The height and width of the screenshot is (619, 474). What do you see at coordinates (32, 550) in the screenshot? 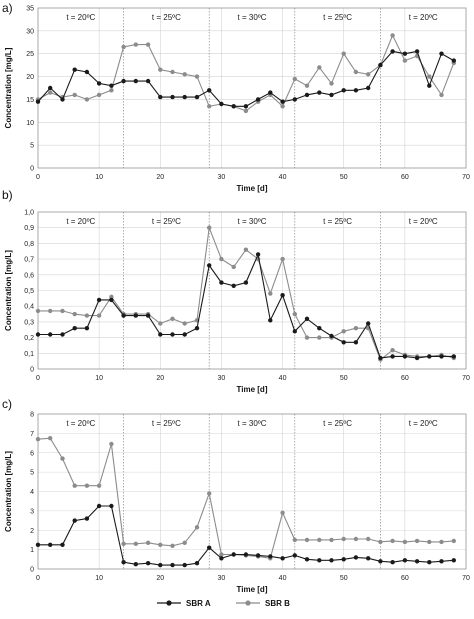
I see `y-tick-label: 1` at bounding box center [32, 550].